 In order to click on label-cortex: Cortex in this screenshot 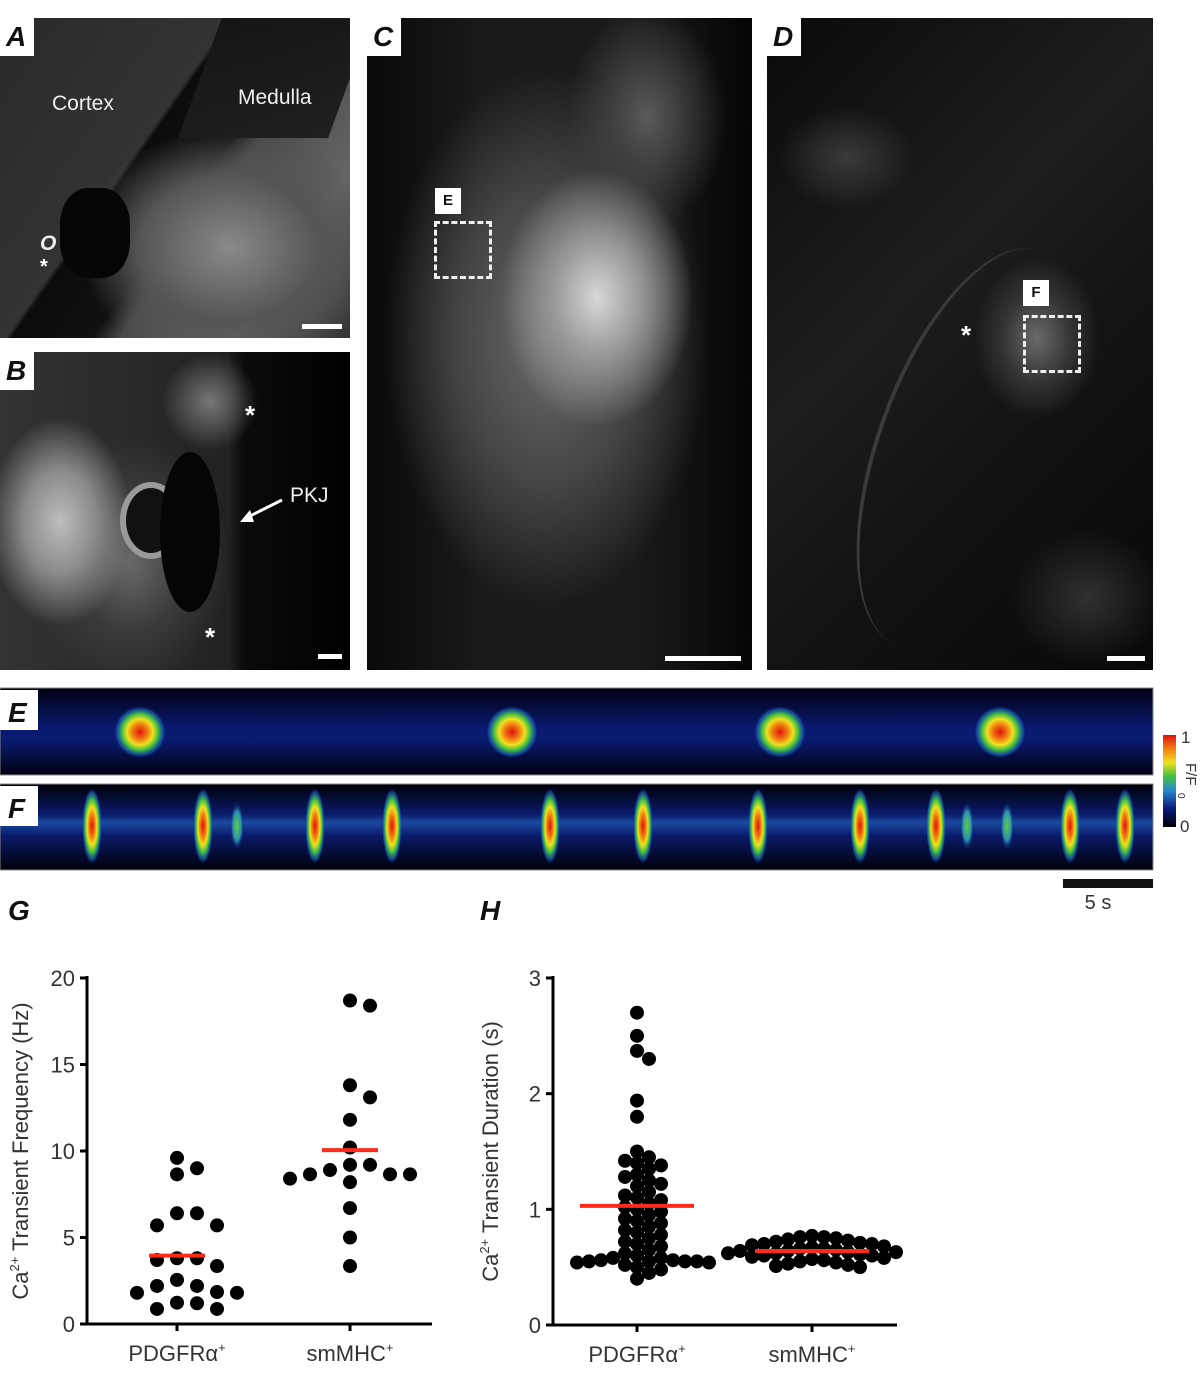, I will do `click(83, 103)`.